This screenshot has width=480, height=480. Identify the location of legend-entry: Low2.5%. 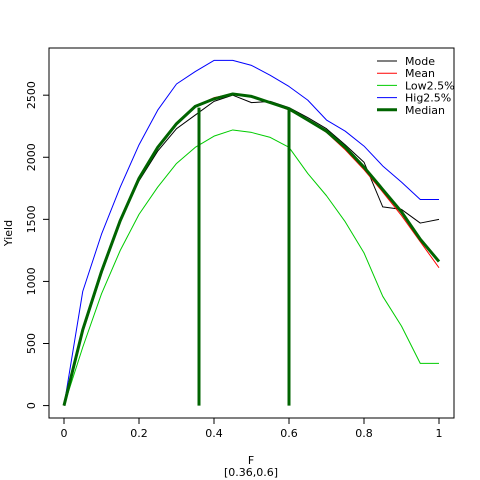
(430, 85).